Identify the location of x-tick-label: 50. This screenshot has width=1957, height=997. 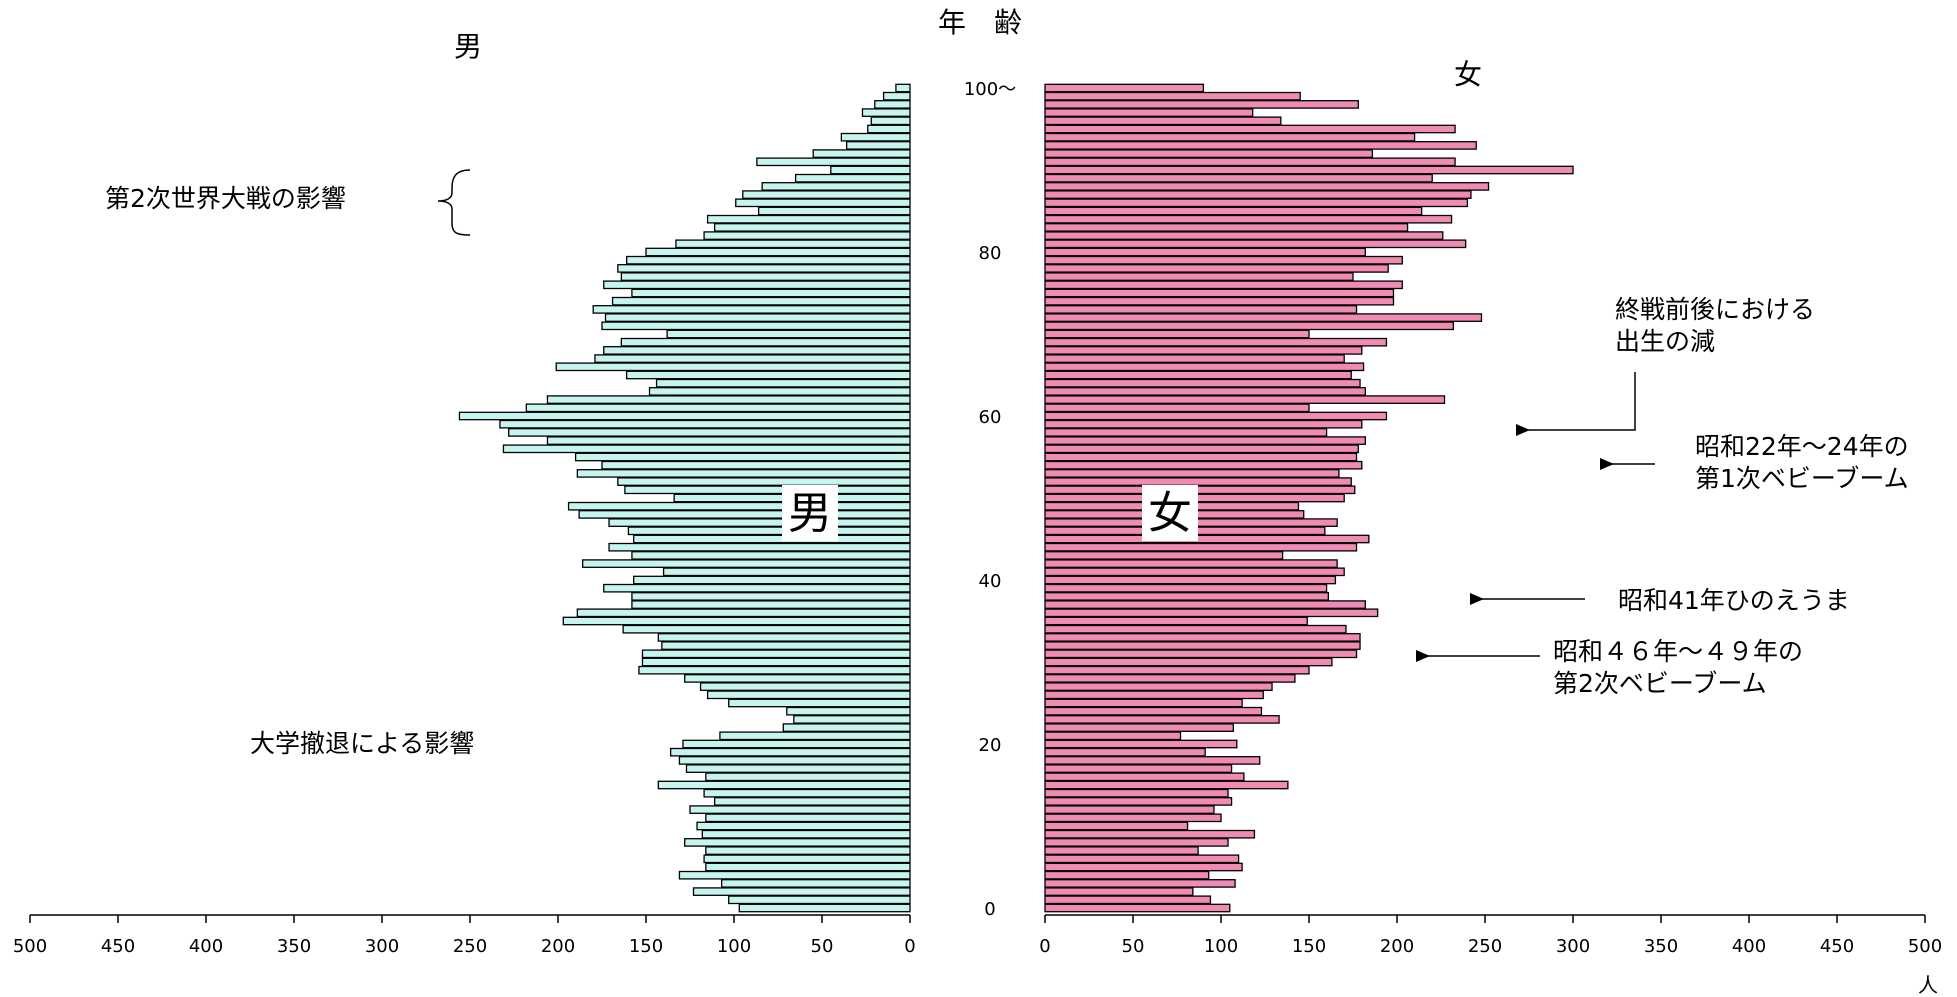
(822, 946).